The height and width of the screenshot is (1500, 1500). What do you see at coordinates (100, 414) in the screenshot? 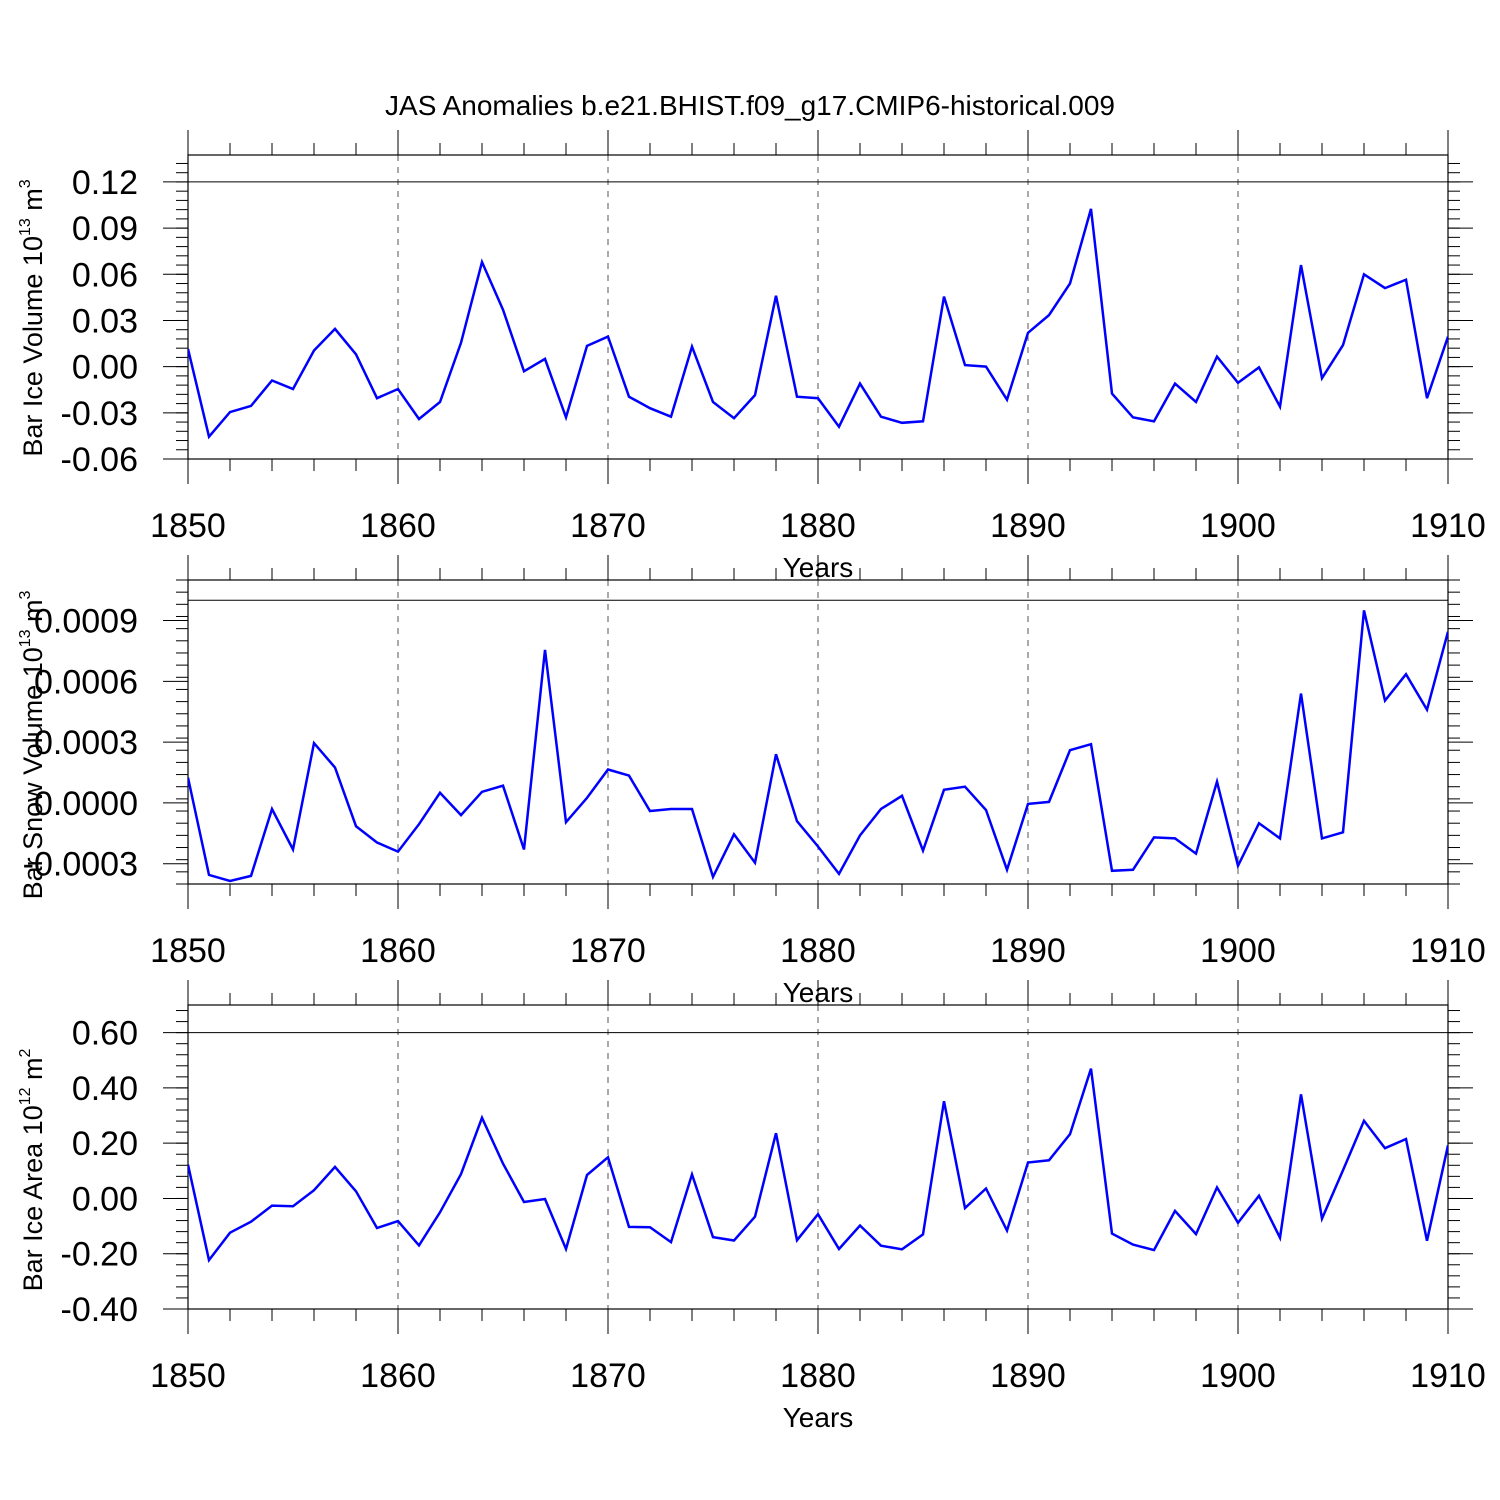
I see `y-tick-label: -0.03` at bounding box center [100, 414].